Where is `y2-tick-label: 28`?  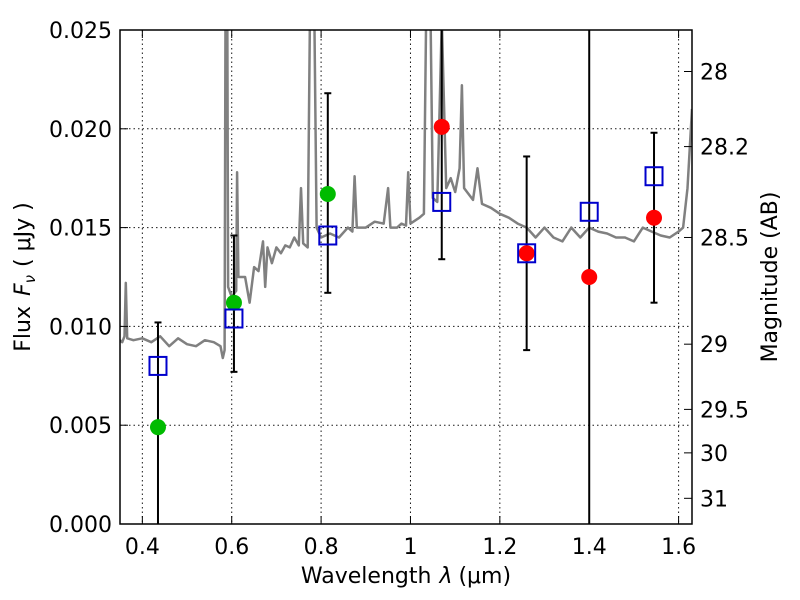 y2-tick-label: 28 is located at coordinates (714, 72).